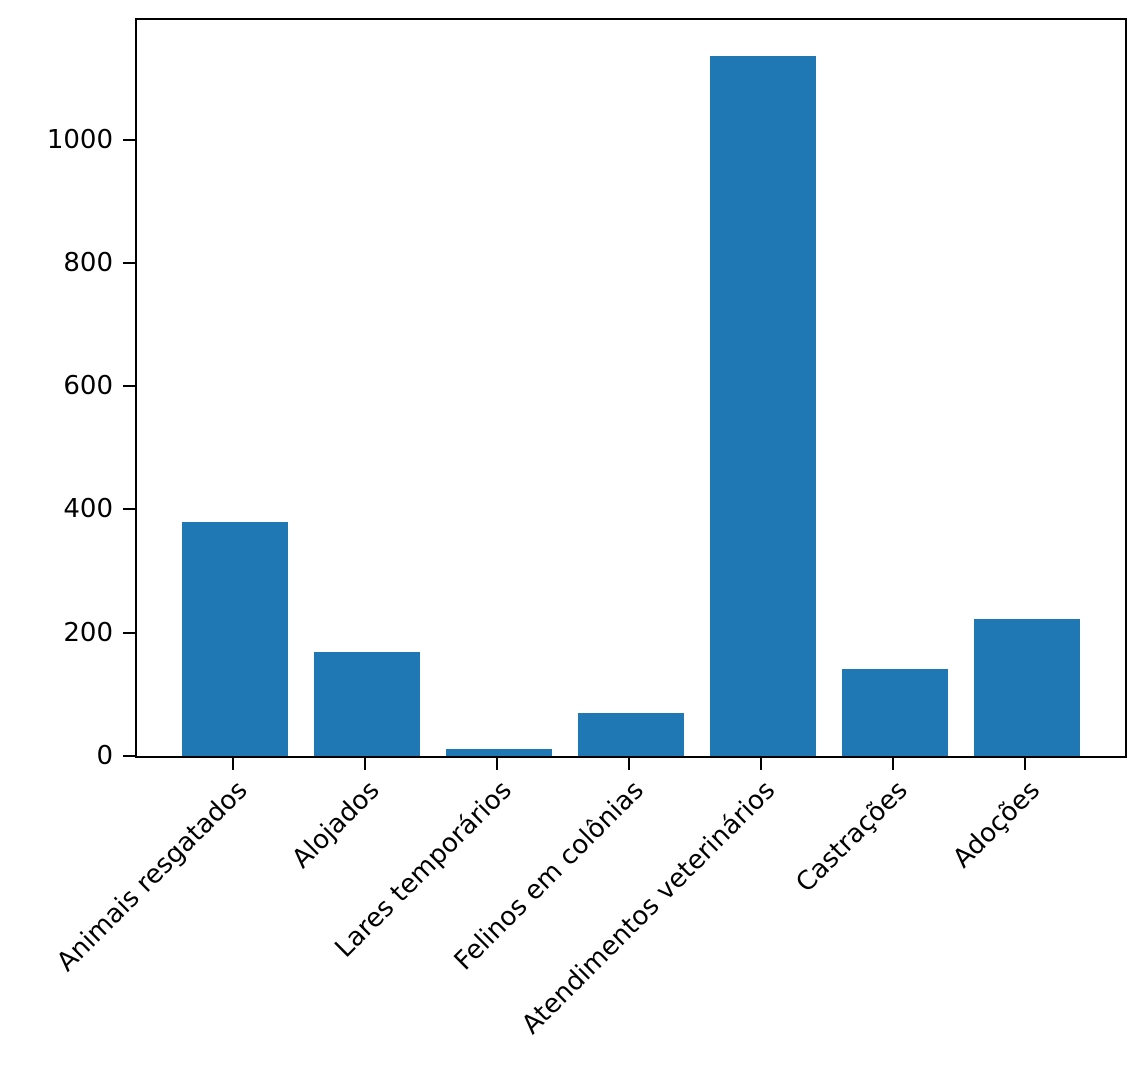 Image resolution: width=1147 pixels, height=1078 pixels. Describe the element at coordinates (88, 633) in the screenshot. I see `y-tick-label: 200` at that location.